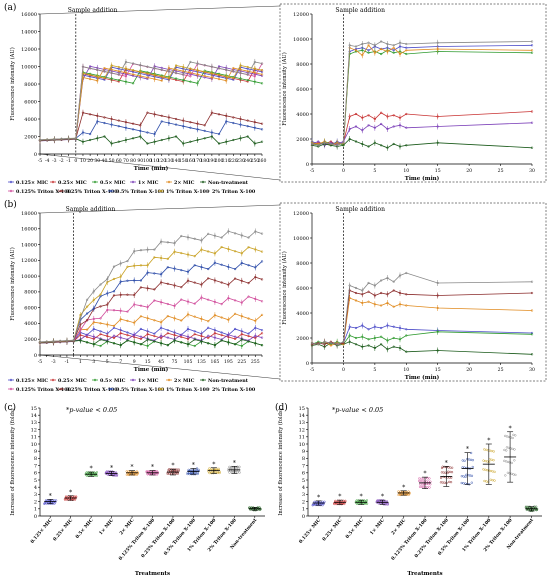 The height and width of the screenshot is (583, 550). Describe the element at coordinates (362, 50) in the screenshot. I see `a-zoom-point-0-5-mic` at that location.